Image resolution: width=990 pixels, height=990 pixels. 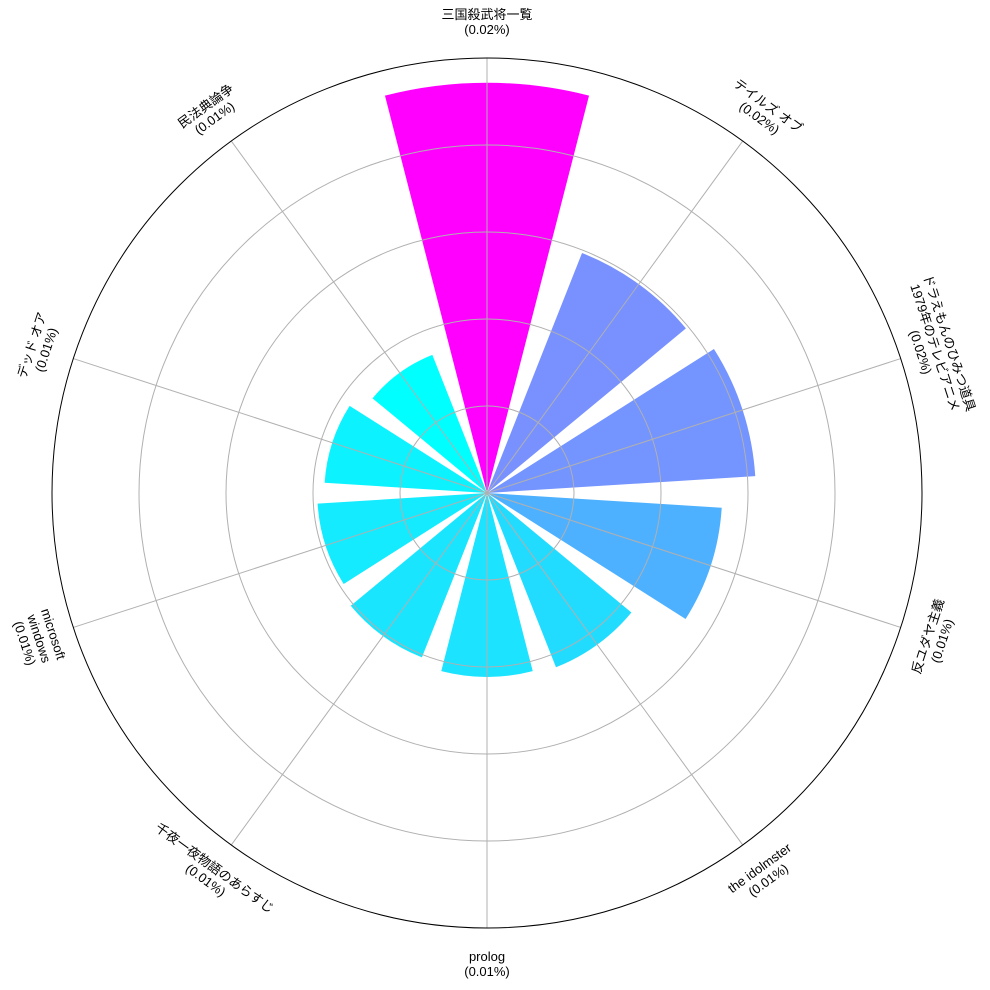 I want to click on category-label-3: 反ユダヤ主義(0.01%), so click(x=935, y=638).